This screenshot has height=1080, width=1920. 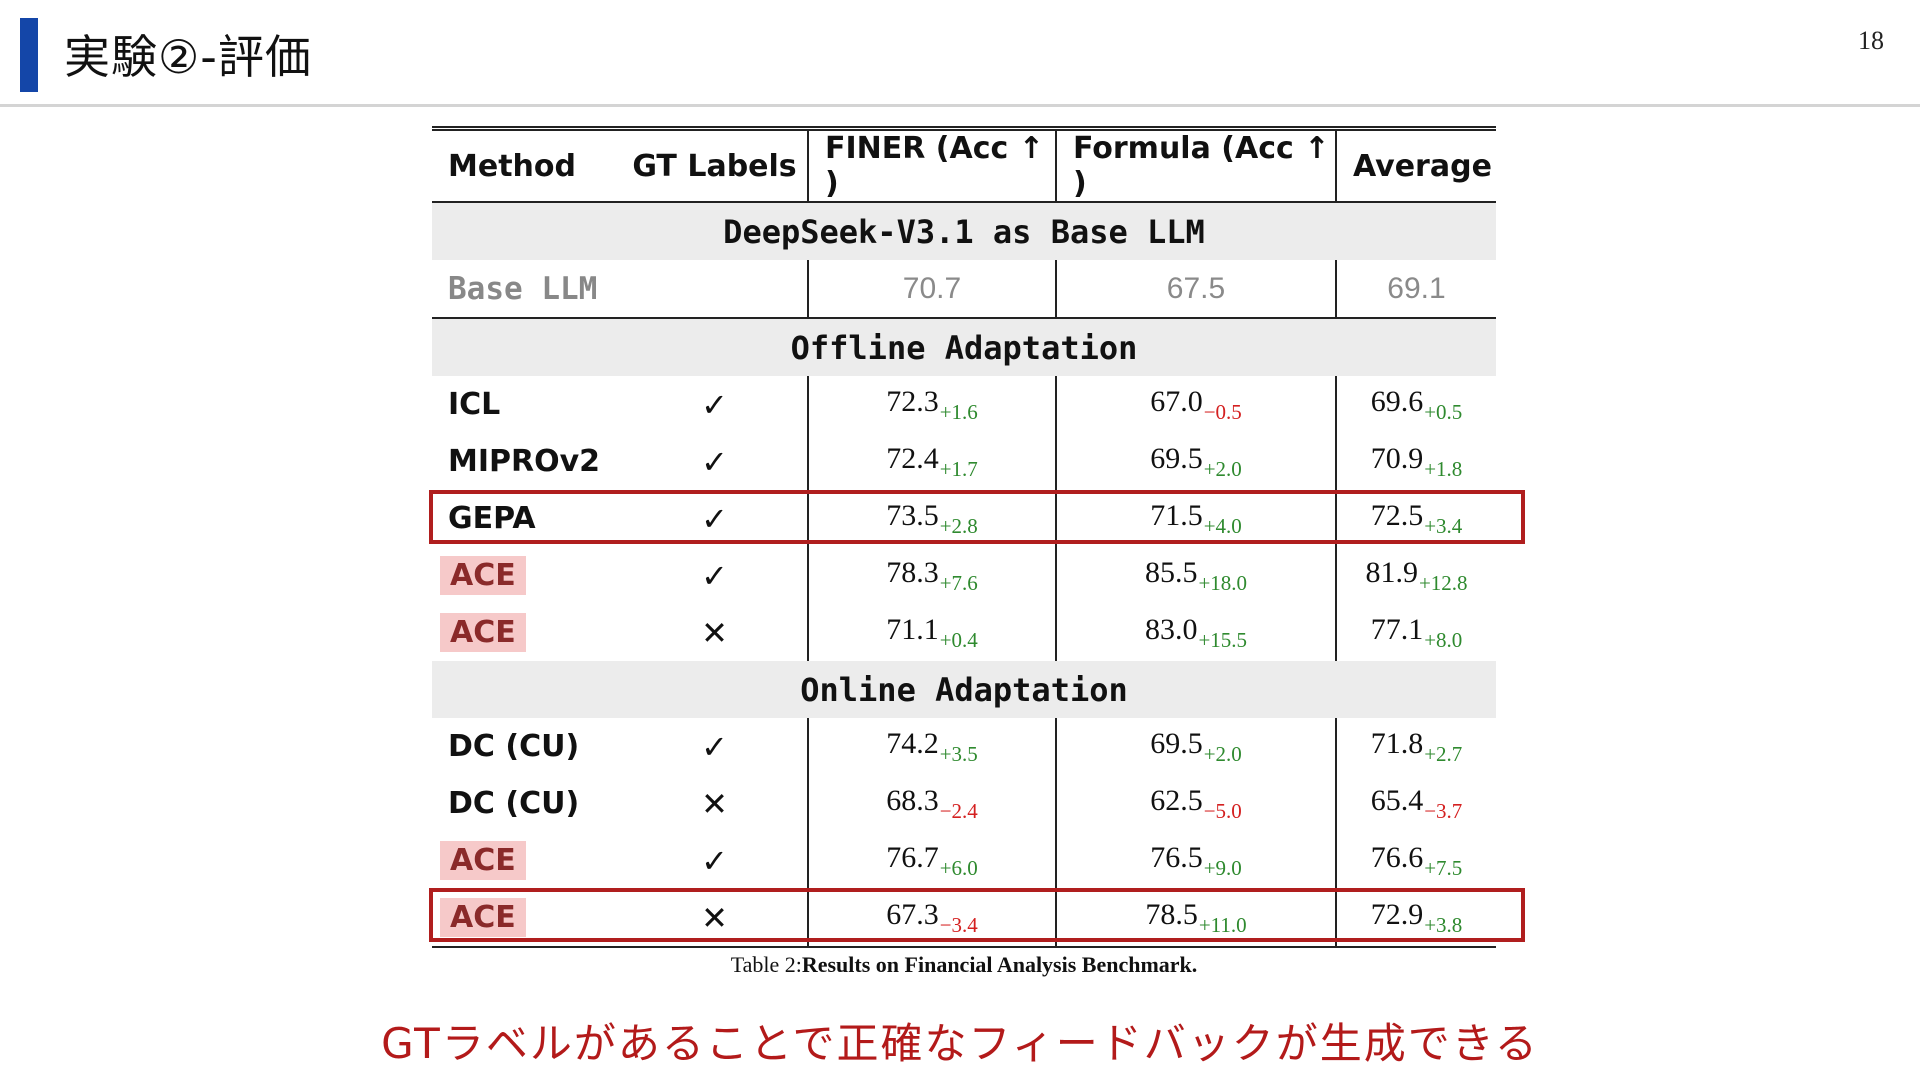 I want to click on table-row: Base LLM 70.7 67.5 69.1, so click(x=964, y=289).